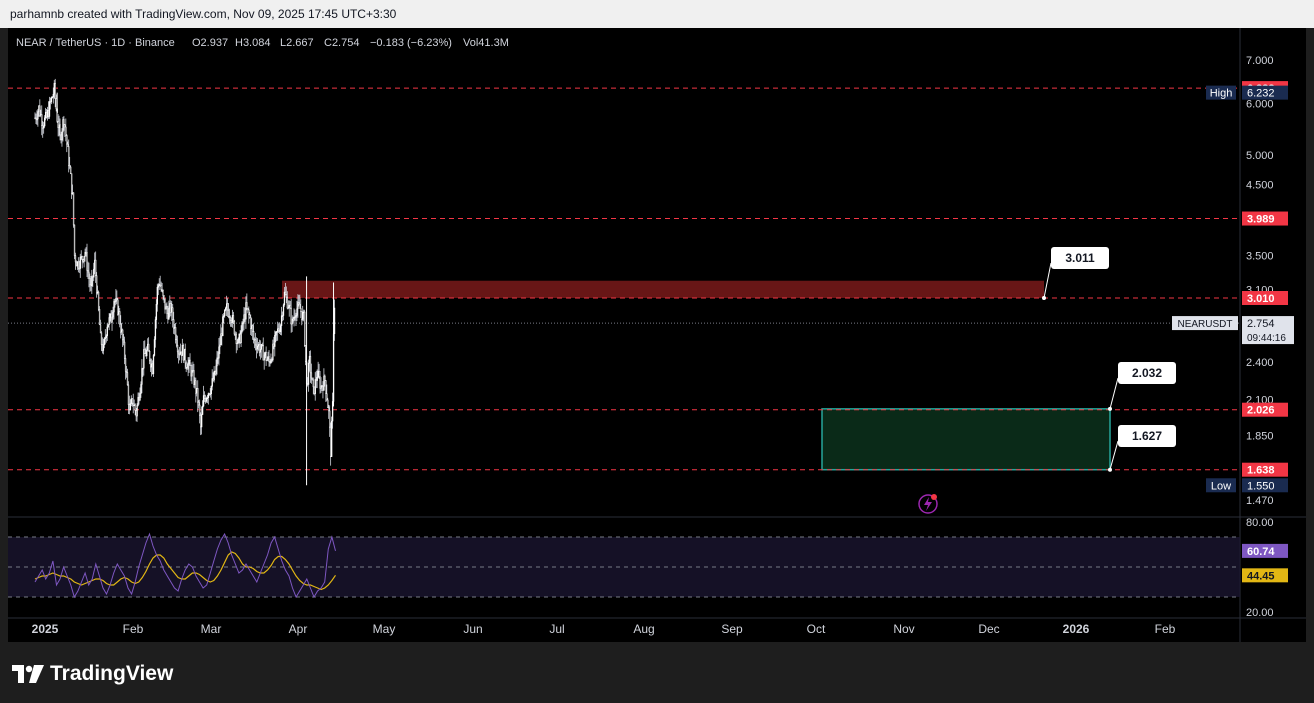 The width and height of the screenshot is (1314, 703). Describe the element at coordinates (1110, 469) in the screenshot. I see `support-bottom-callout-dot` at that location.